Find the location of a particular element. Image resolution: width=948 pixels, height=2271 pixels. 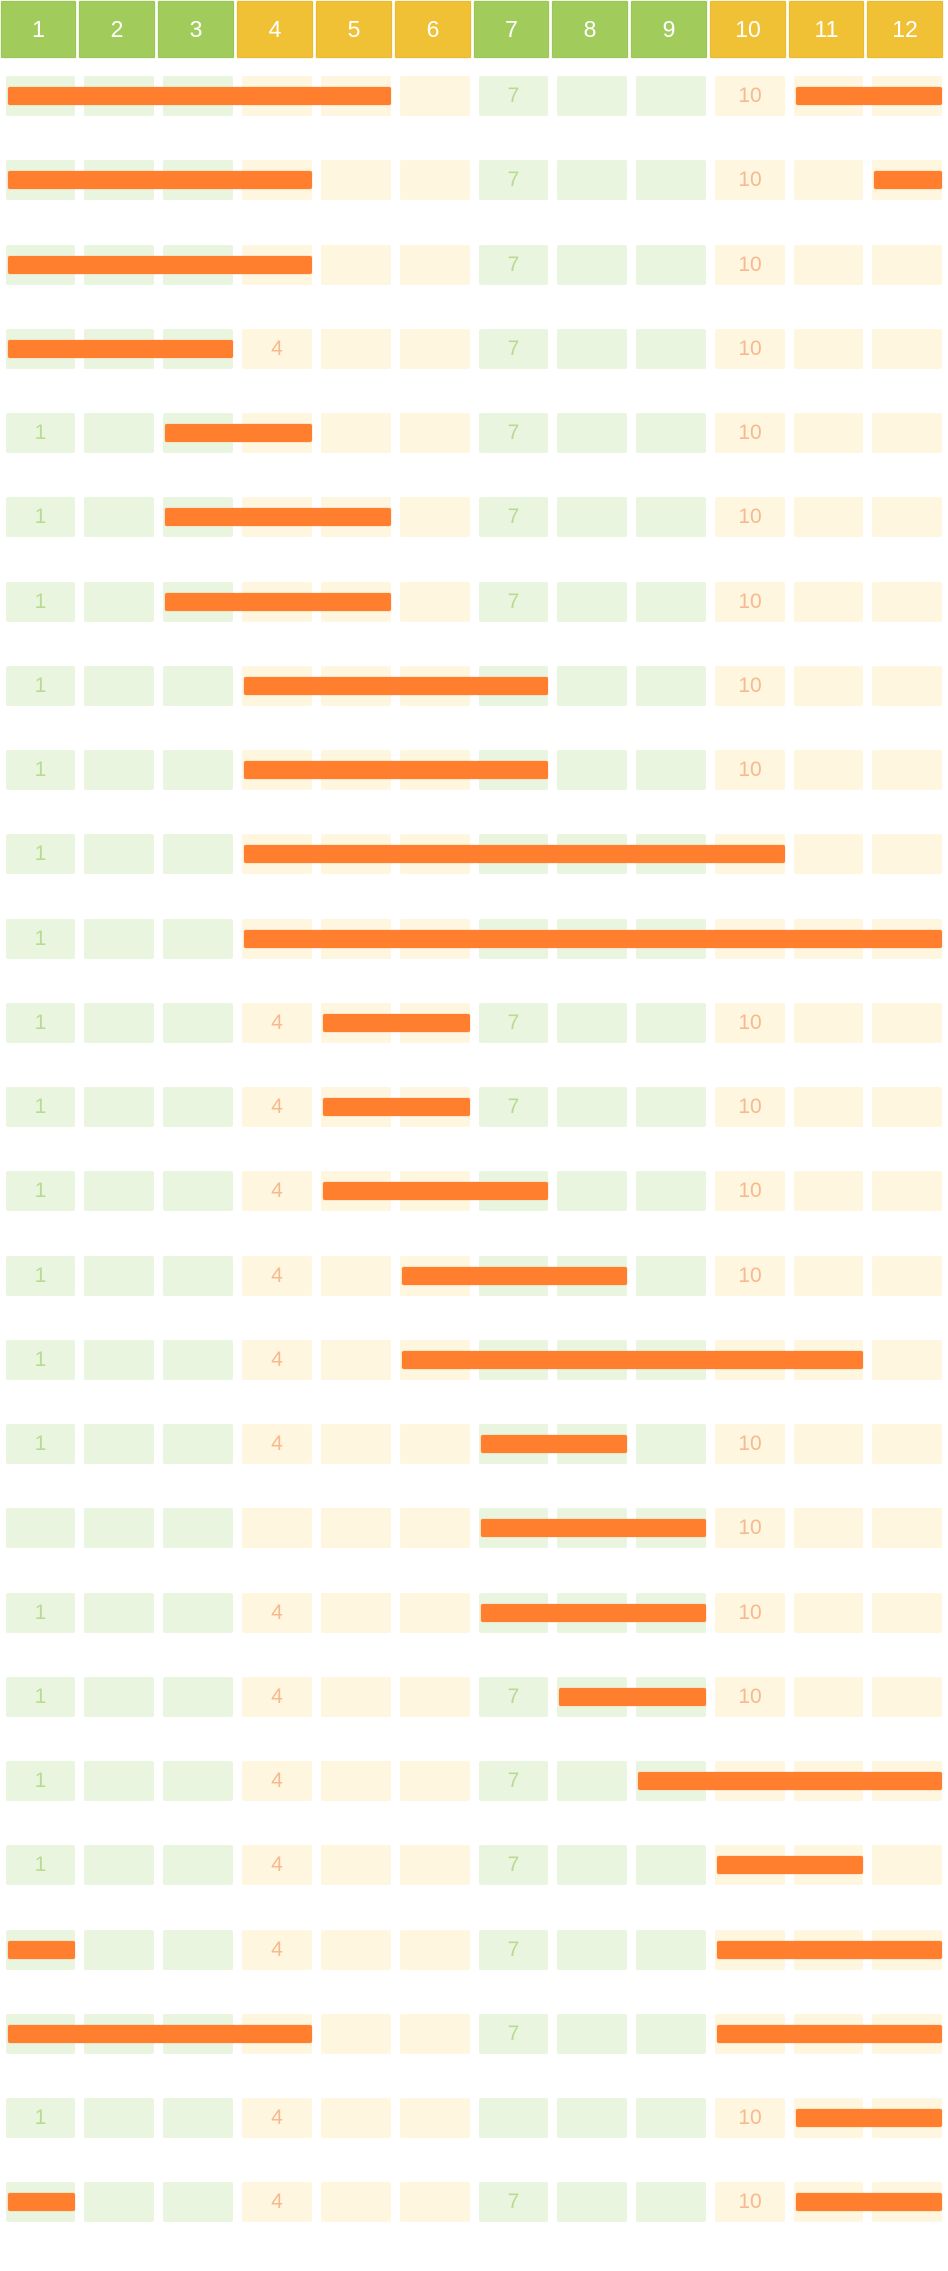

month-header-3: 3 is located at coordinates (196, 29).